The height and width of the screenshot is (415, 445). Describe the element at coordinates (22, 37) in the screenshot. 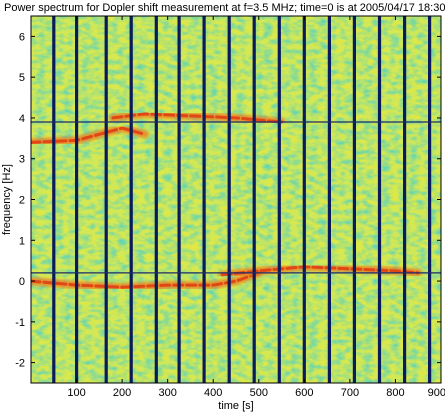

I see `y-tick-label: 6` at that location.